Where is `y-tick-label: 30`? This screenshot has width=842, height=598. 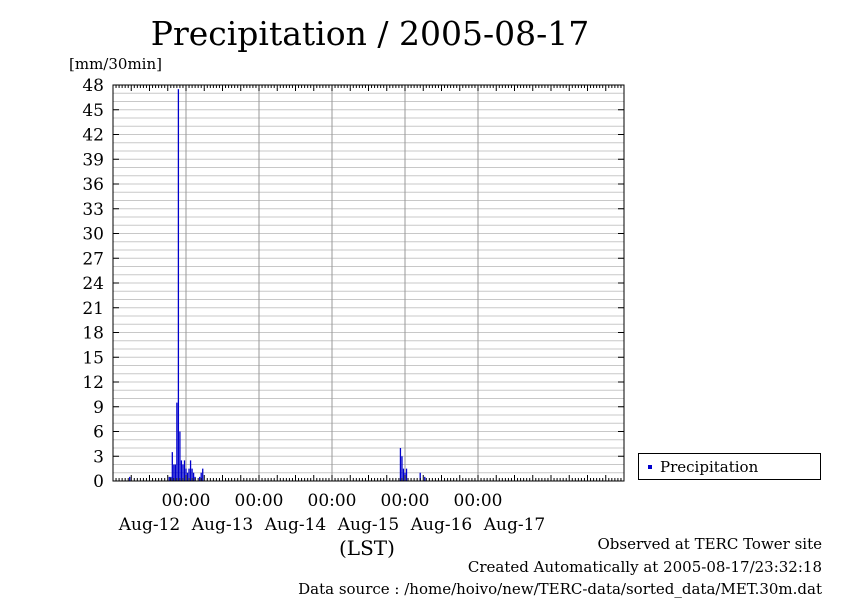 y-tick-label: 30 is located at coordinates (93, 235).